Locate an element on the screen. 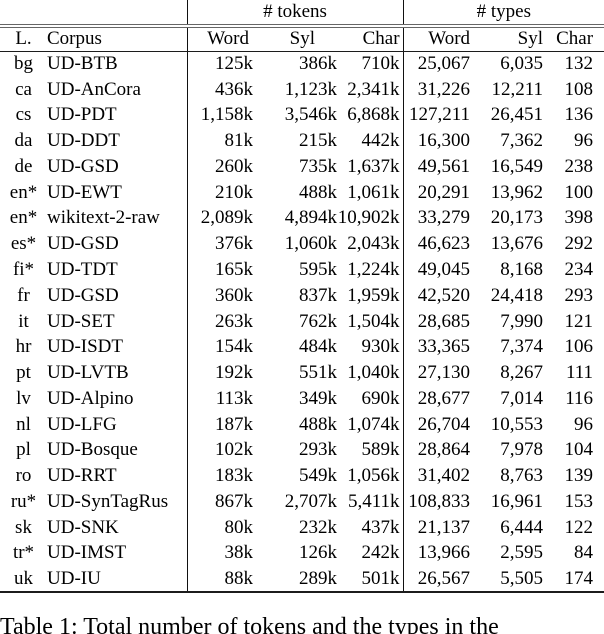 Image resolution: width=604 pixels, height=634 pixels. types-char-cell: 132 is located at coordinates (579, 64).